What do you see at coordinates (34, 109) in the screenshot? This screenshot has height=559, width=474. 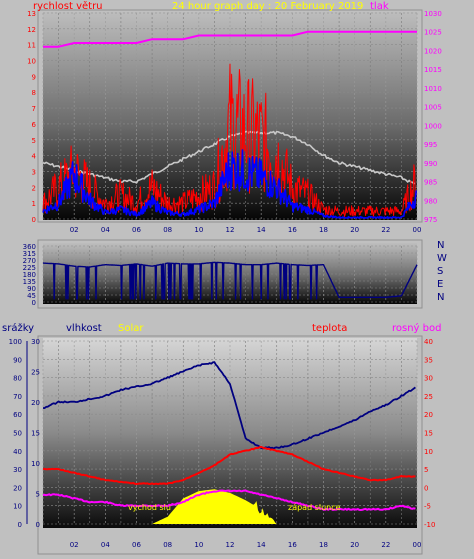 I see `wind-tick-label: 7` at bounding box center [34, 109].